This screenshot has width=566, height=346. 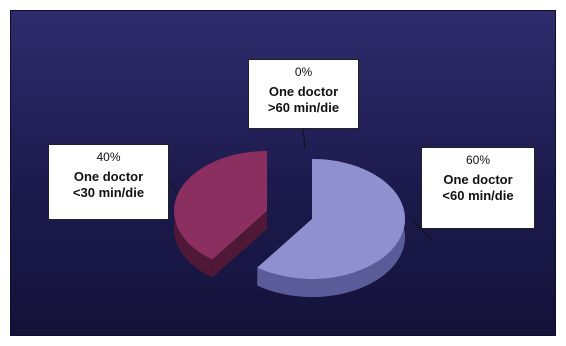 What do you see at coordinates (108, 192) in the screenshot?
I see `slice-label-40pct-line2: <30 min/die` at bounding box center [108, 192].